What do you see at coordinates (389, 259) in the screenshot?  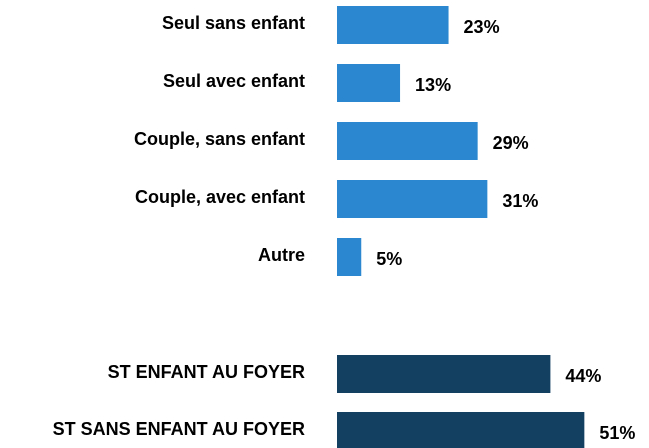 I see `value-label: 5%` at bounding box center [389, 259].